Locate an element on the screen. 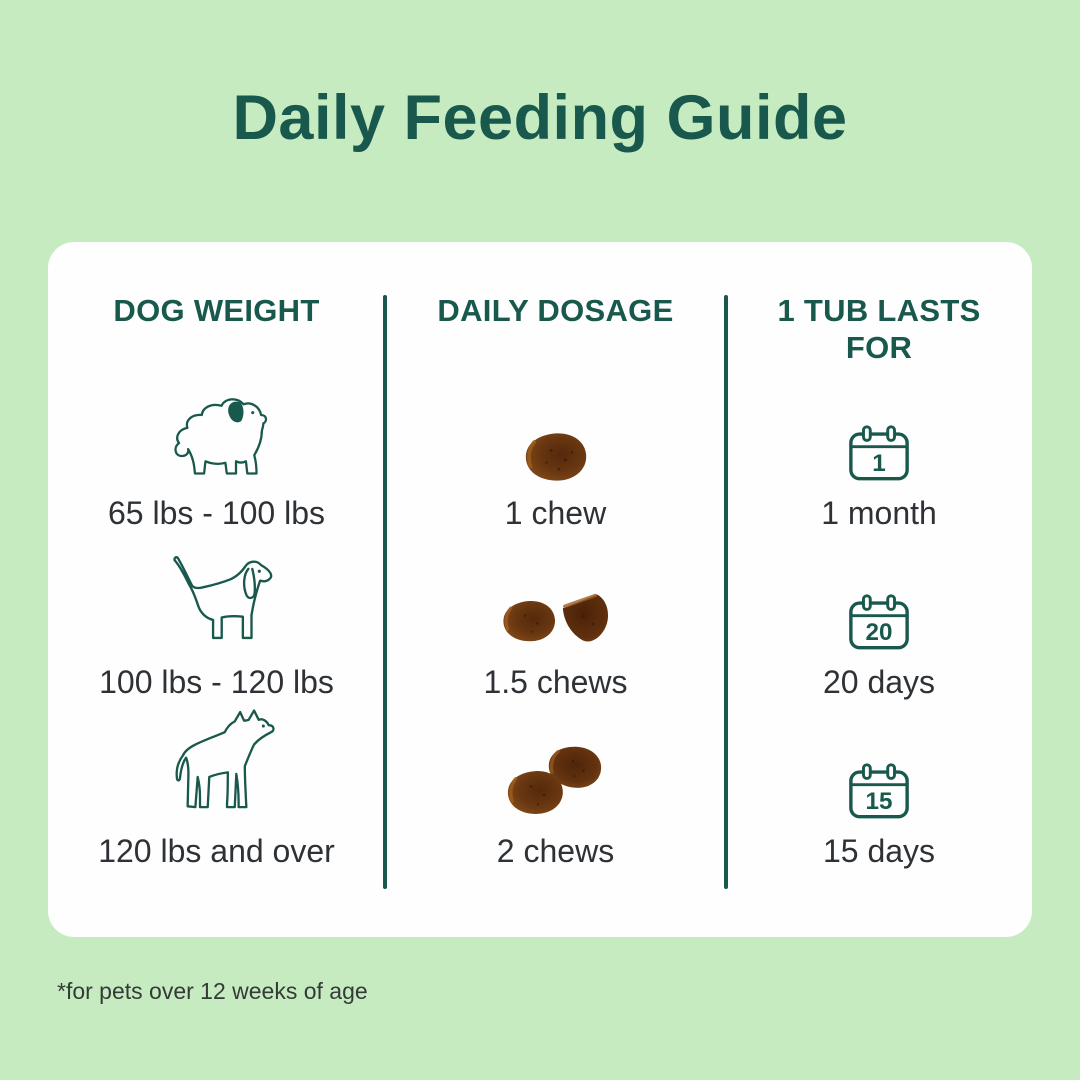 This screenshot has width=1080, height=1080. table-row: 120 lbs and over is located at coordinates (216, 790).